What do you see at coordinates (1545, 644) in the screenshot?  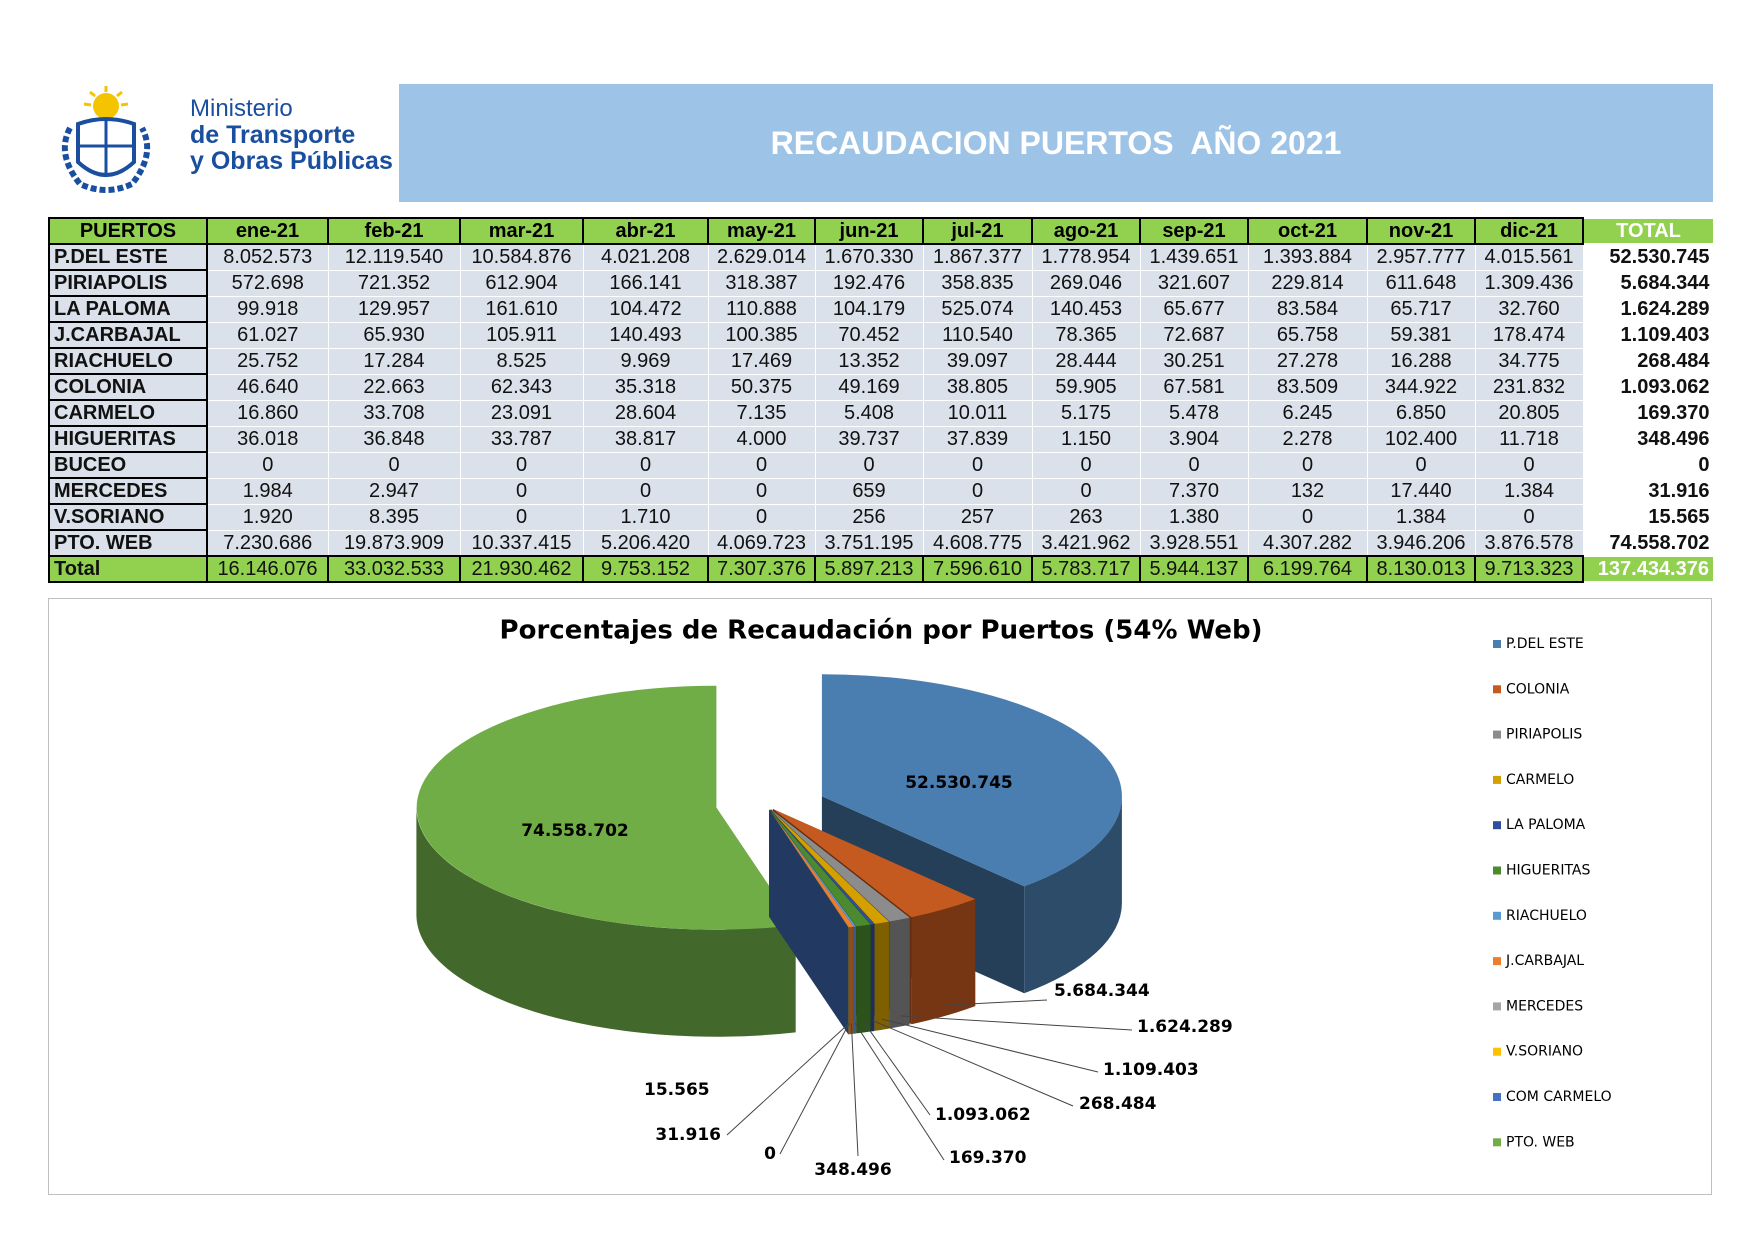 I see `legend-label: P.DEL ESTE` at bounding box center [1545, 644].